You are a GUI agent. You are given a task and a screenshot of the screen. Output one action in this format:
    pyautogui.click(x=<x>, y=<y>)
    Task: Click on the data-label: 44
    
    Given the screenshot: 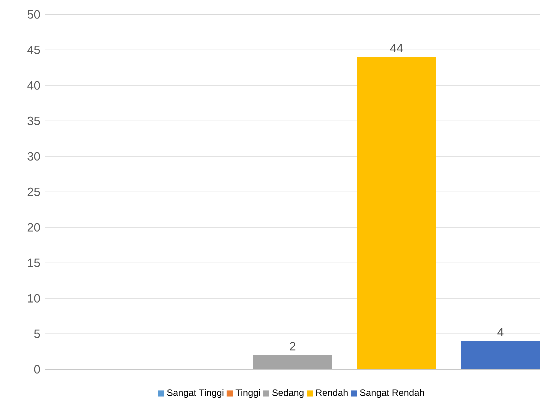 What is the action you would take?
    pyautogui.click(x=397, y=48)
    